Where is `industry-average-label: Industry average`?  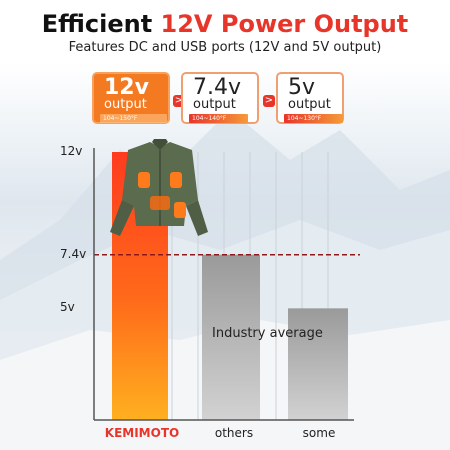
industry-average-label: Industry average is located at coordinates (267, 333).